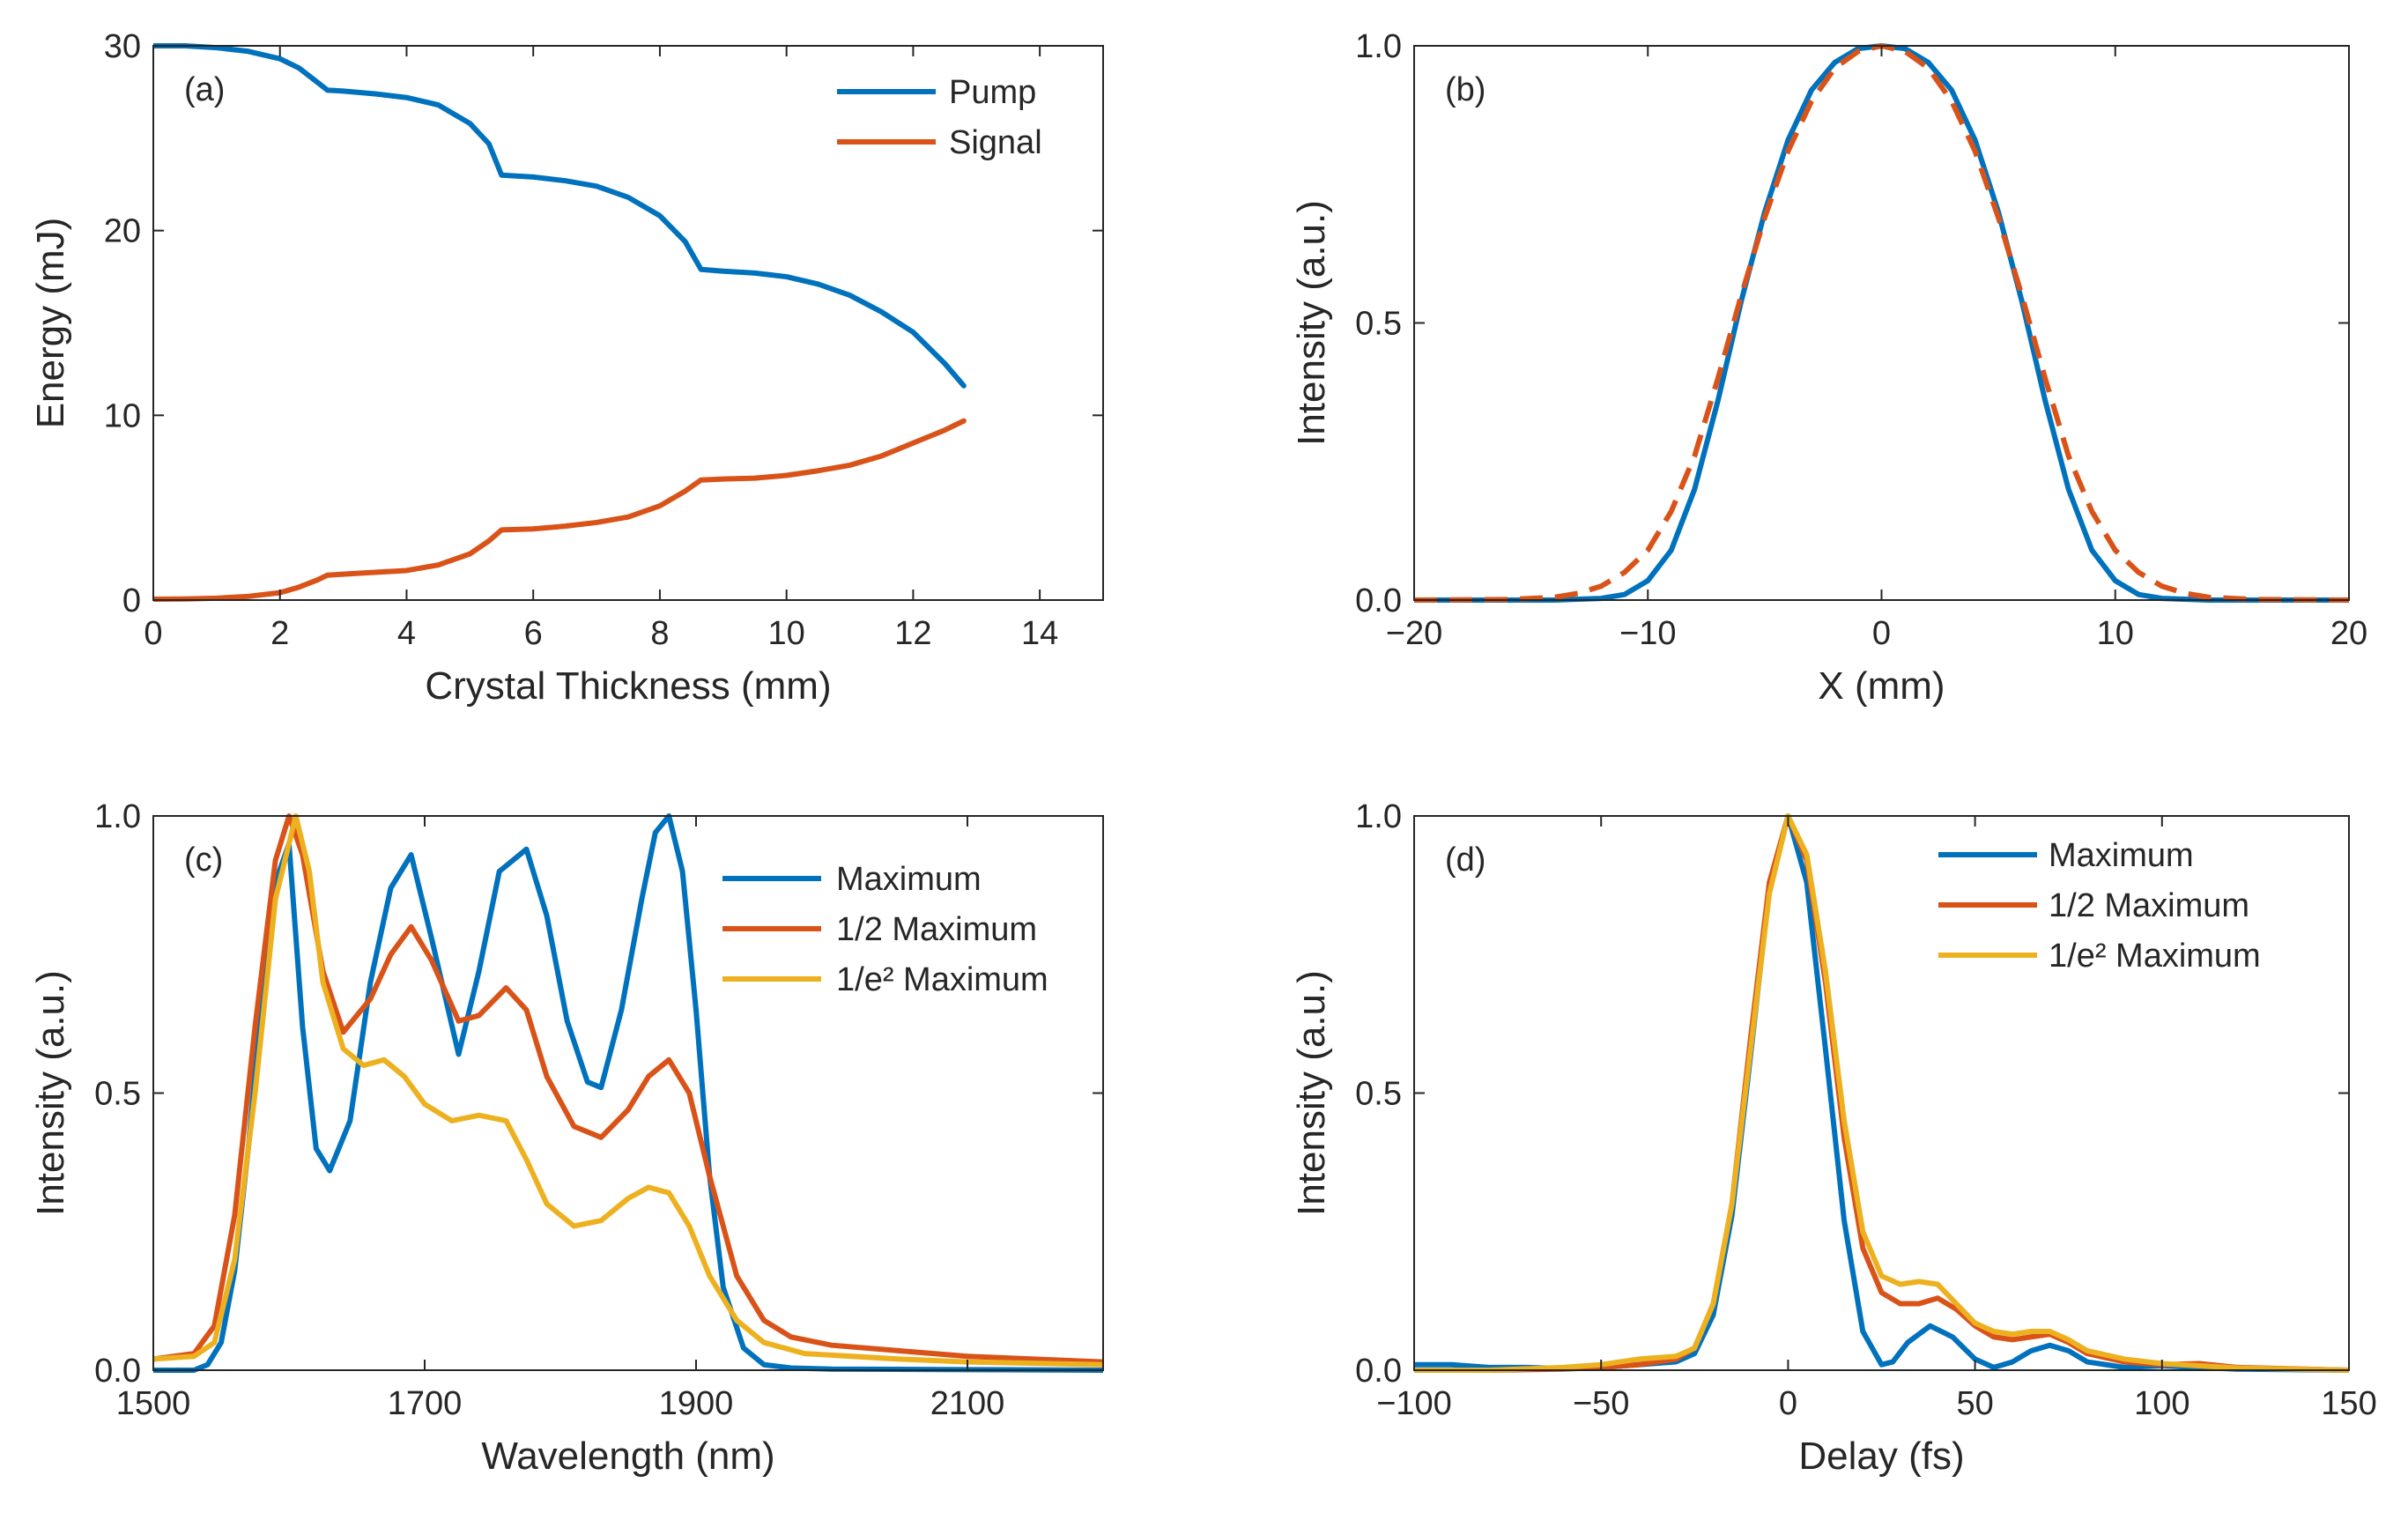  What do you see at coordinates (122, 231) in the screenshot?
I see `y-tick-label: 20` at bounding box center [122, 231].